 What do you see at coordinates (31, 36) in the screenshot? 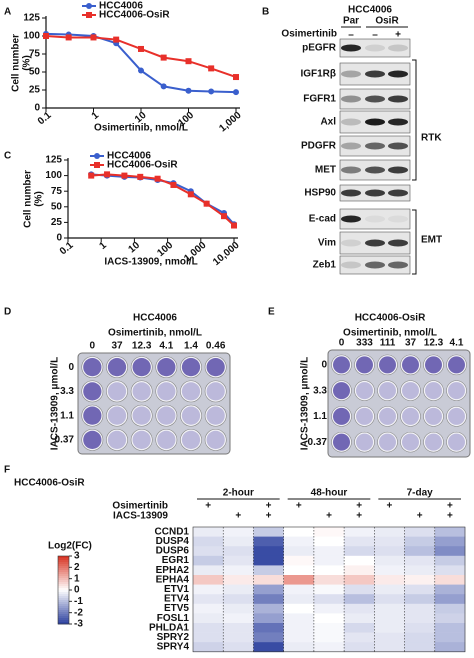
I see `y-tick-label: 100` at bounding box center [31, 36].